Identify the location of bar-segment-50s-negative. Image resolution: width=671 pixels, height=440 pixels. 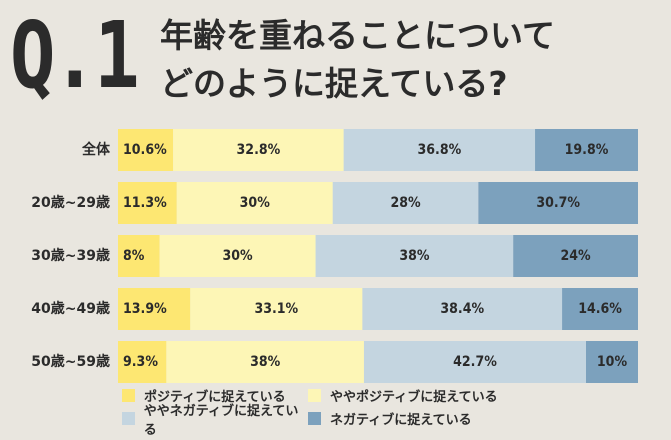
(612, 362).